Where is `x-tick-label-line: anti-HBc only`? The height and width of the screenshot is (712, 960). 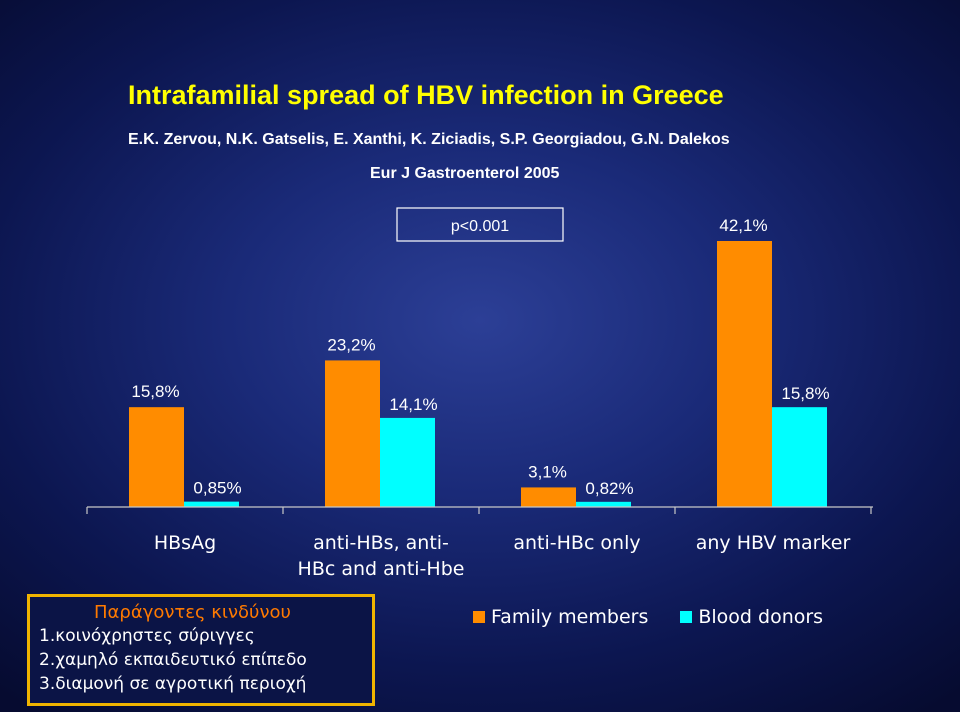 x-tick-label-line: anti-HBc only is located at coordinates (576, 543).